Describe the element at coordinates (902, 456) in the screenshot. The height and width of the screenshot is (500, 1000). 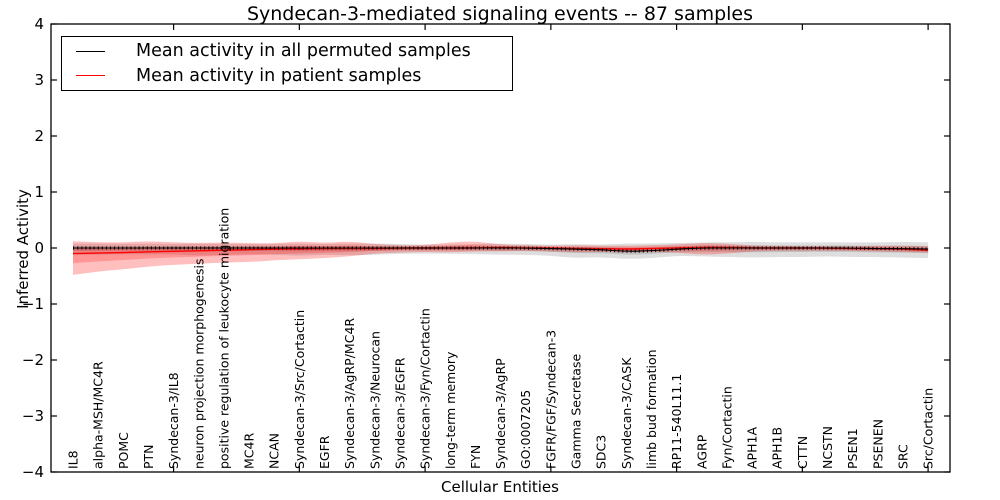
I see `x-category-label: SRC` at that location.